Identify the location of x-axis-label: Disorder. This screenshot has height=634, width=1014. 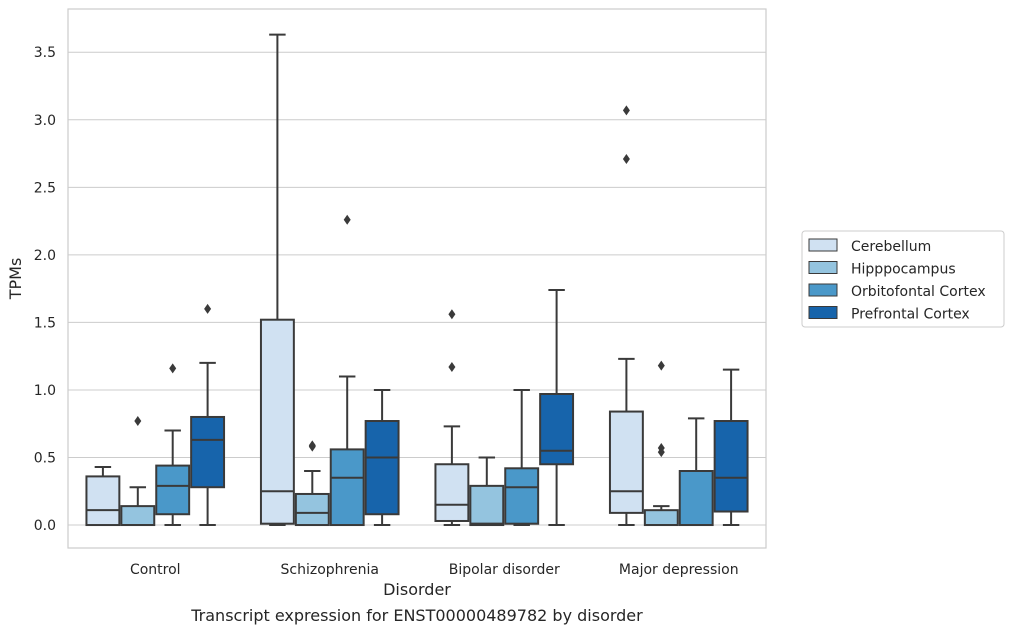
(417, 589).